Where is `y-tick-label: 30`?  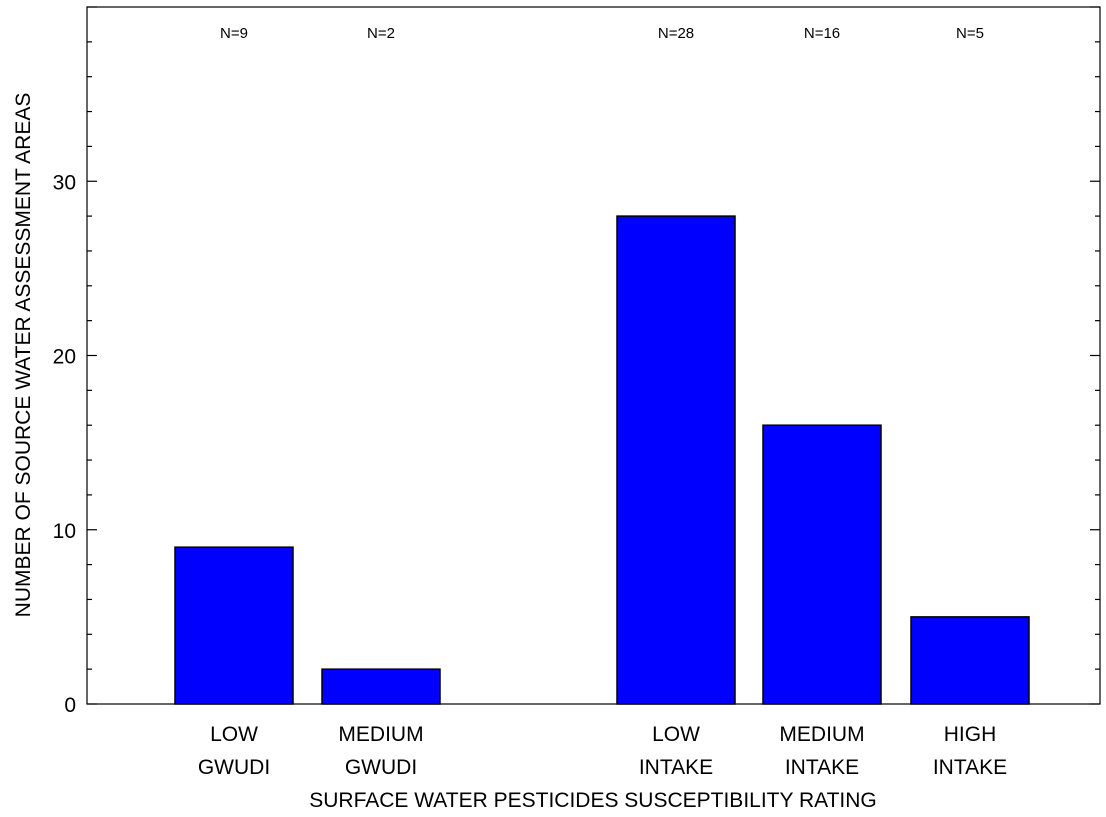 y-tick-label: 30 is located at coordinates (64, 182).